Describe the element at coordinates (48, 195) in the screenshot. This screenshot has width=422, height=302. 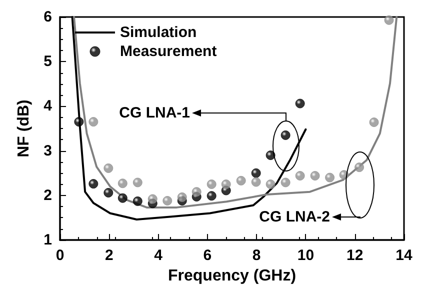
I see `y-tick-label: 2` at that location.